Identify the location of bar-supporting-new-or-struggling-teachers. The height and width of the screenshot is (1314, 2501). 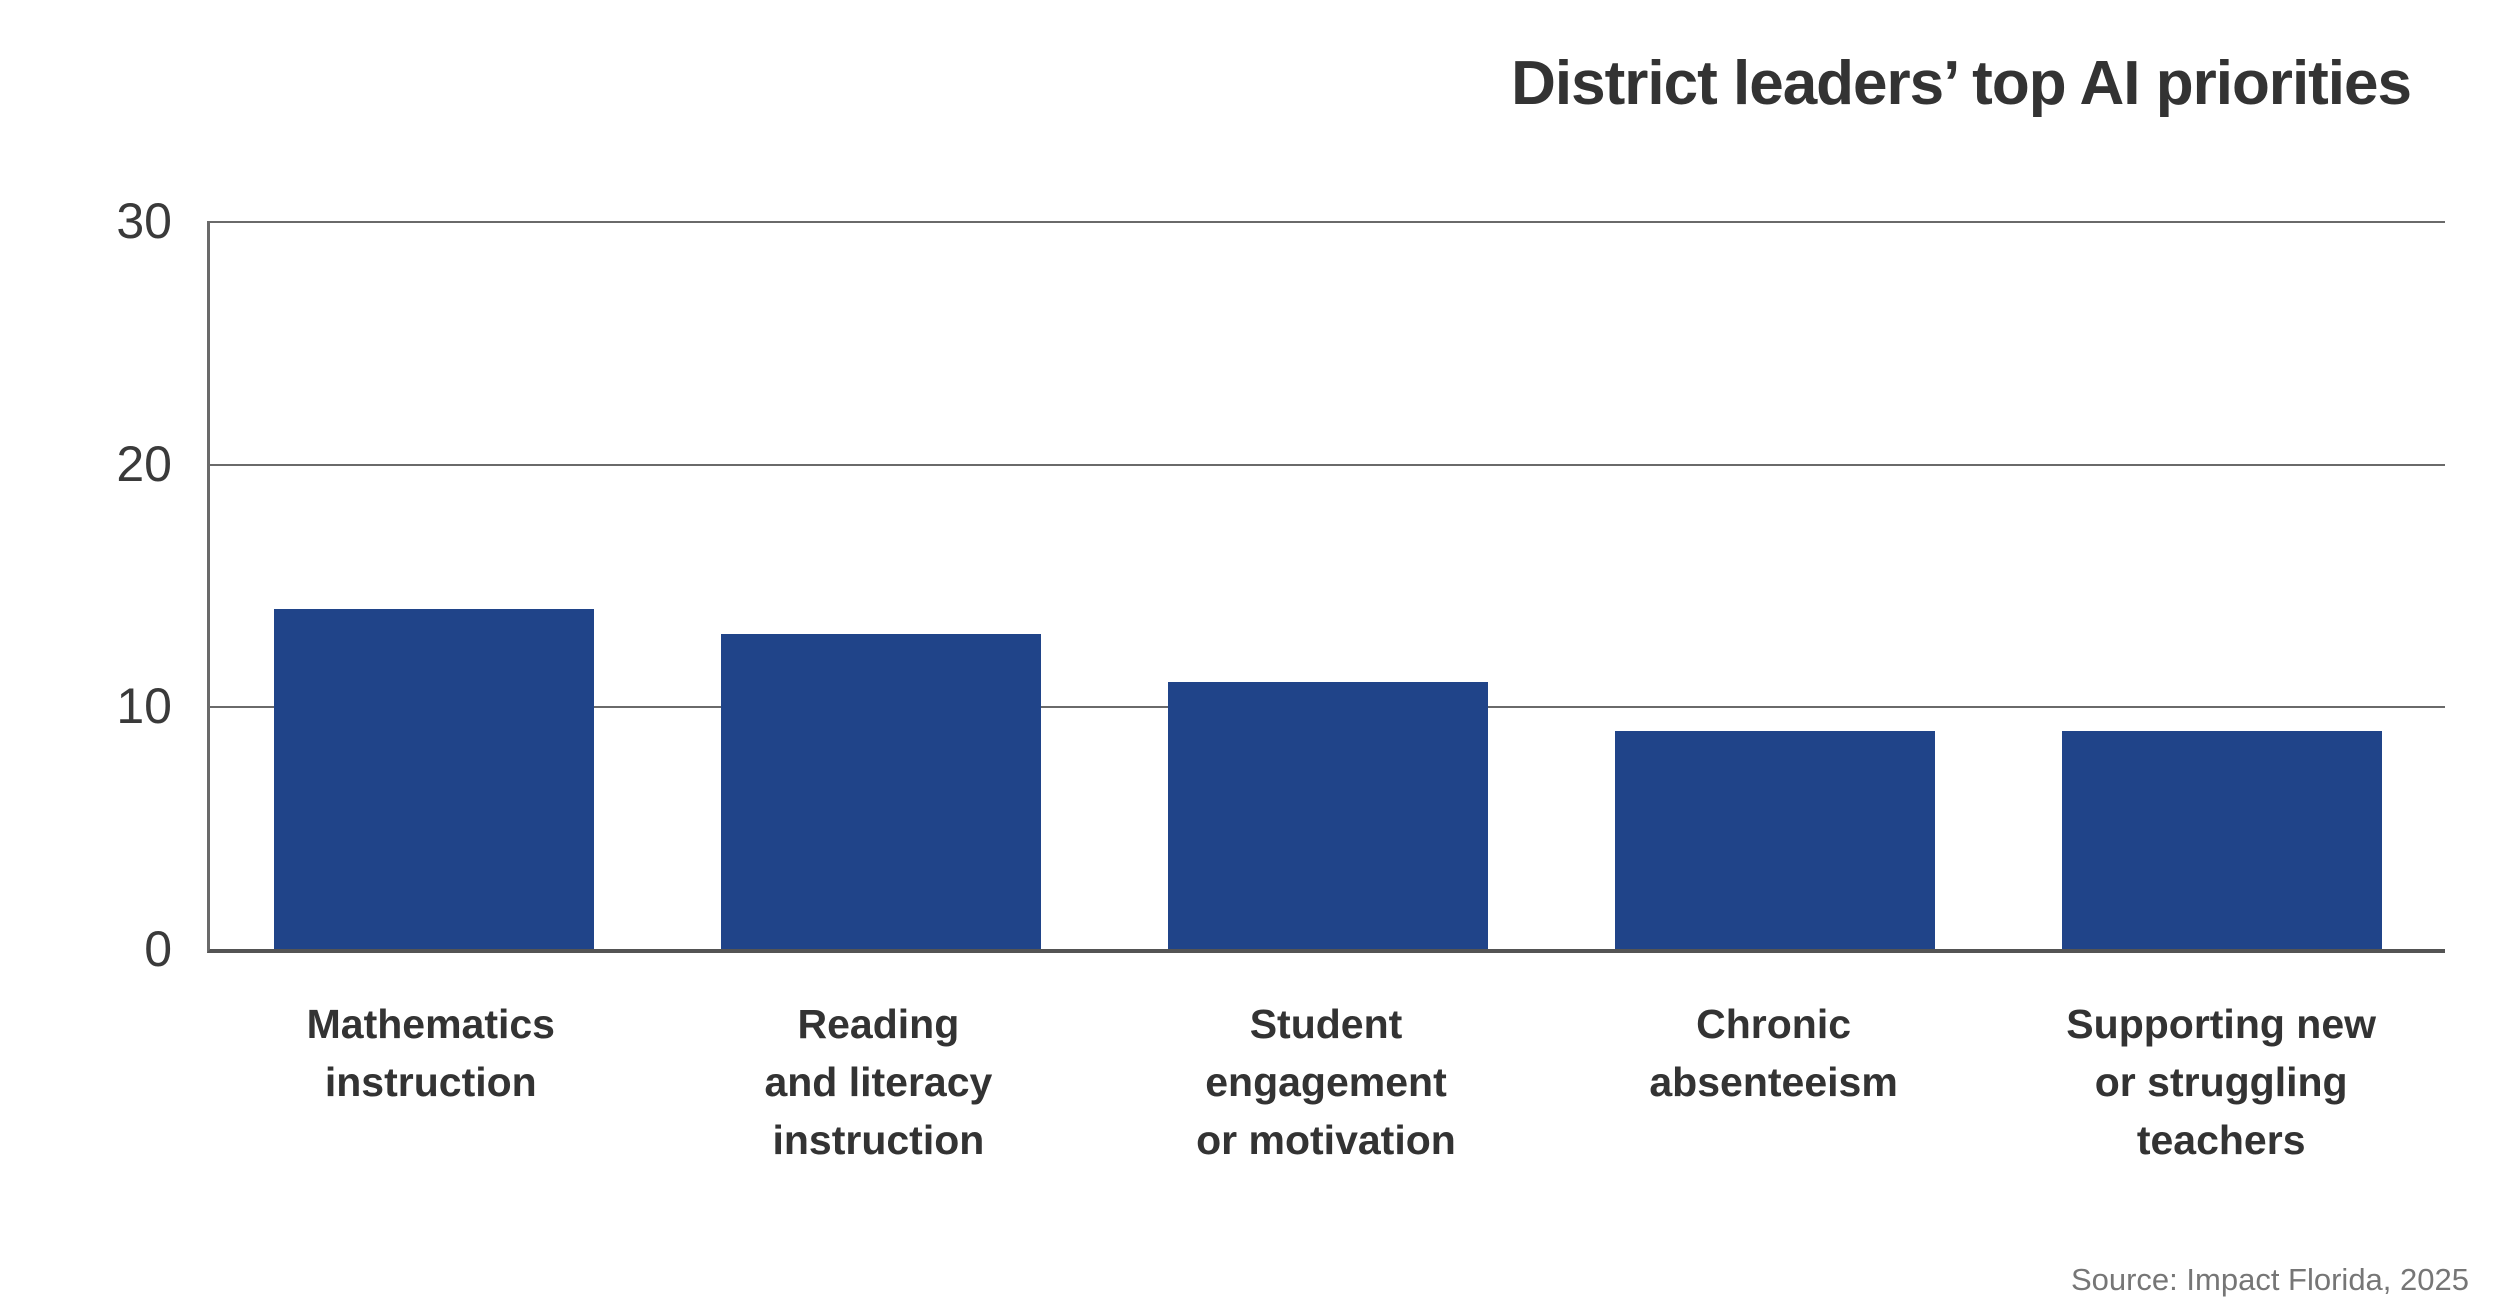
(2221, 839).